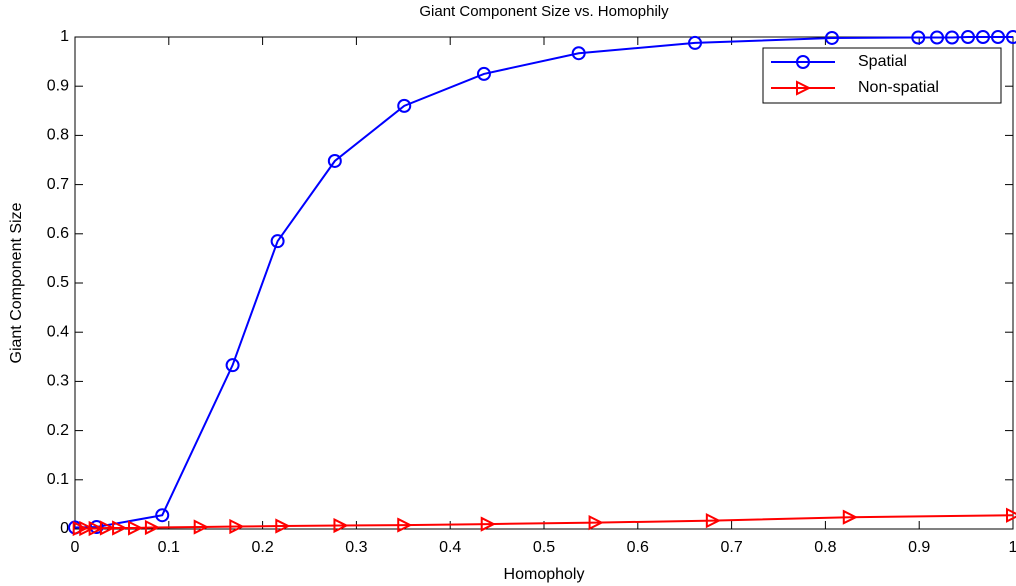  What do you see at coordinates (16, 282) in the screenshot?
I see `y-axis-label: Giant Component Size` at bounding box center [16, 282].